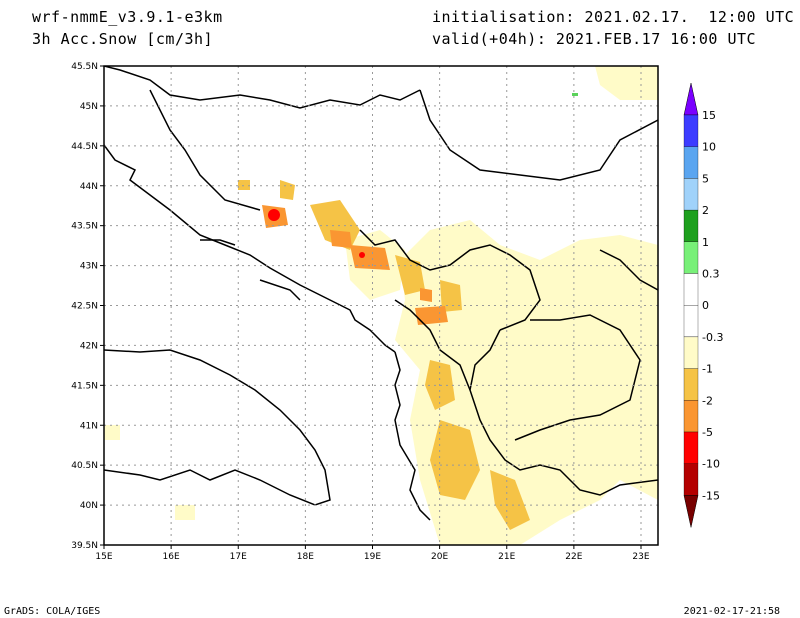  I want to click on lat-label: 42N, so click(89, 346).